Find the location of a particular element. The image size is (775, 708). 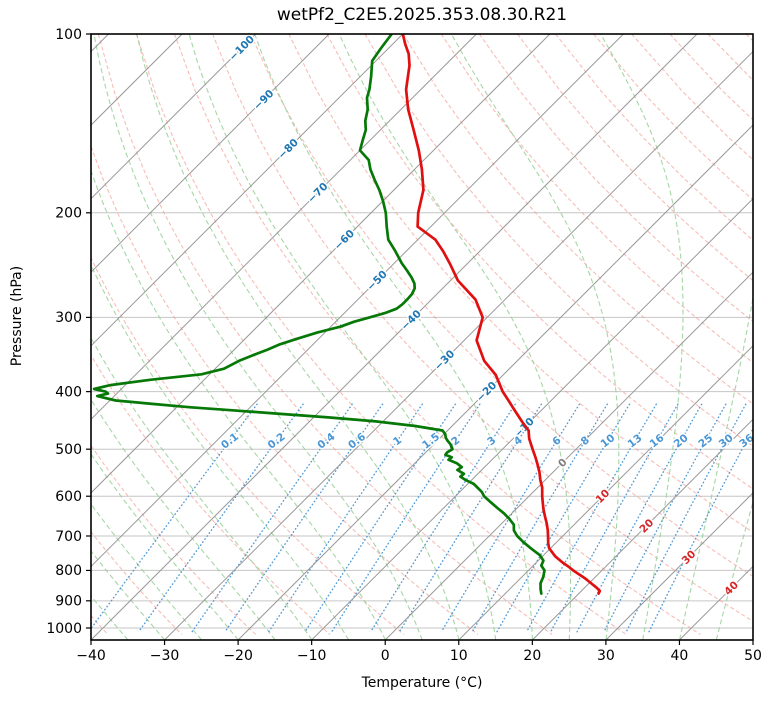

mixing-ratio-label: 6 is located at coordinates (556, 441).